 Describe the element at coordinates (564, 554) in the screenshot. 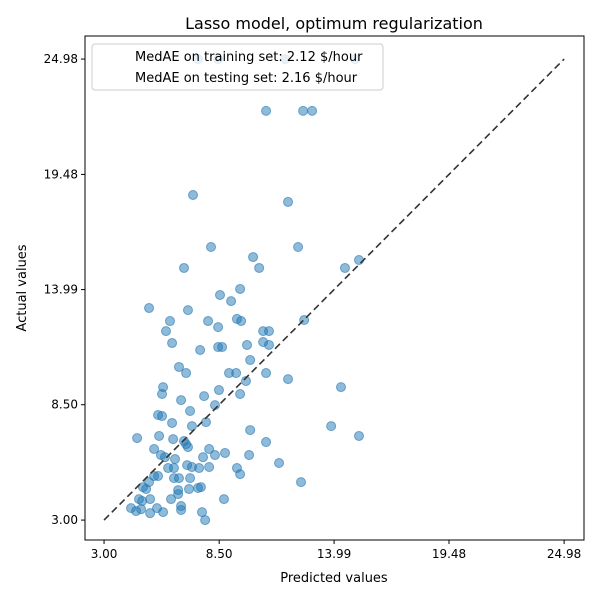

I see `x-tick-label: 24.98` at that location.